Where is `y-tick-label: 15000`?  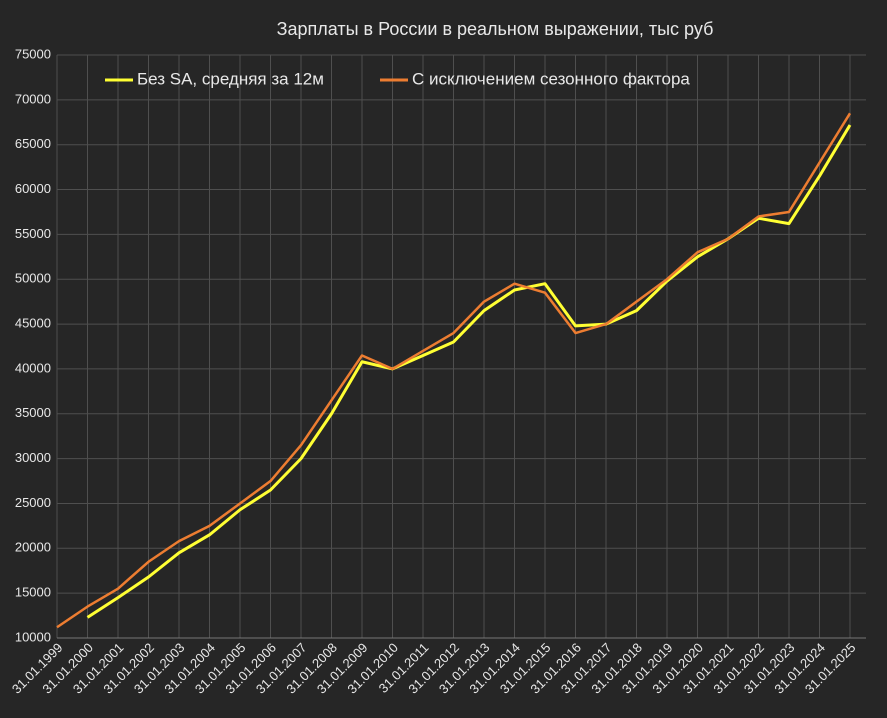
y-tick-label: 15000 is located at coordinates (33, 592).